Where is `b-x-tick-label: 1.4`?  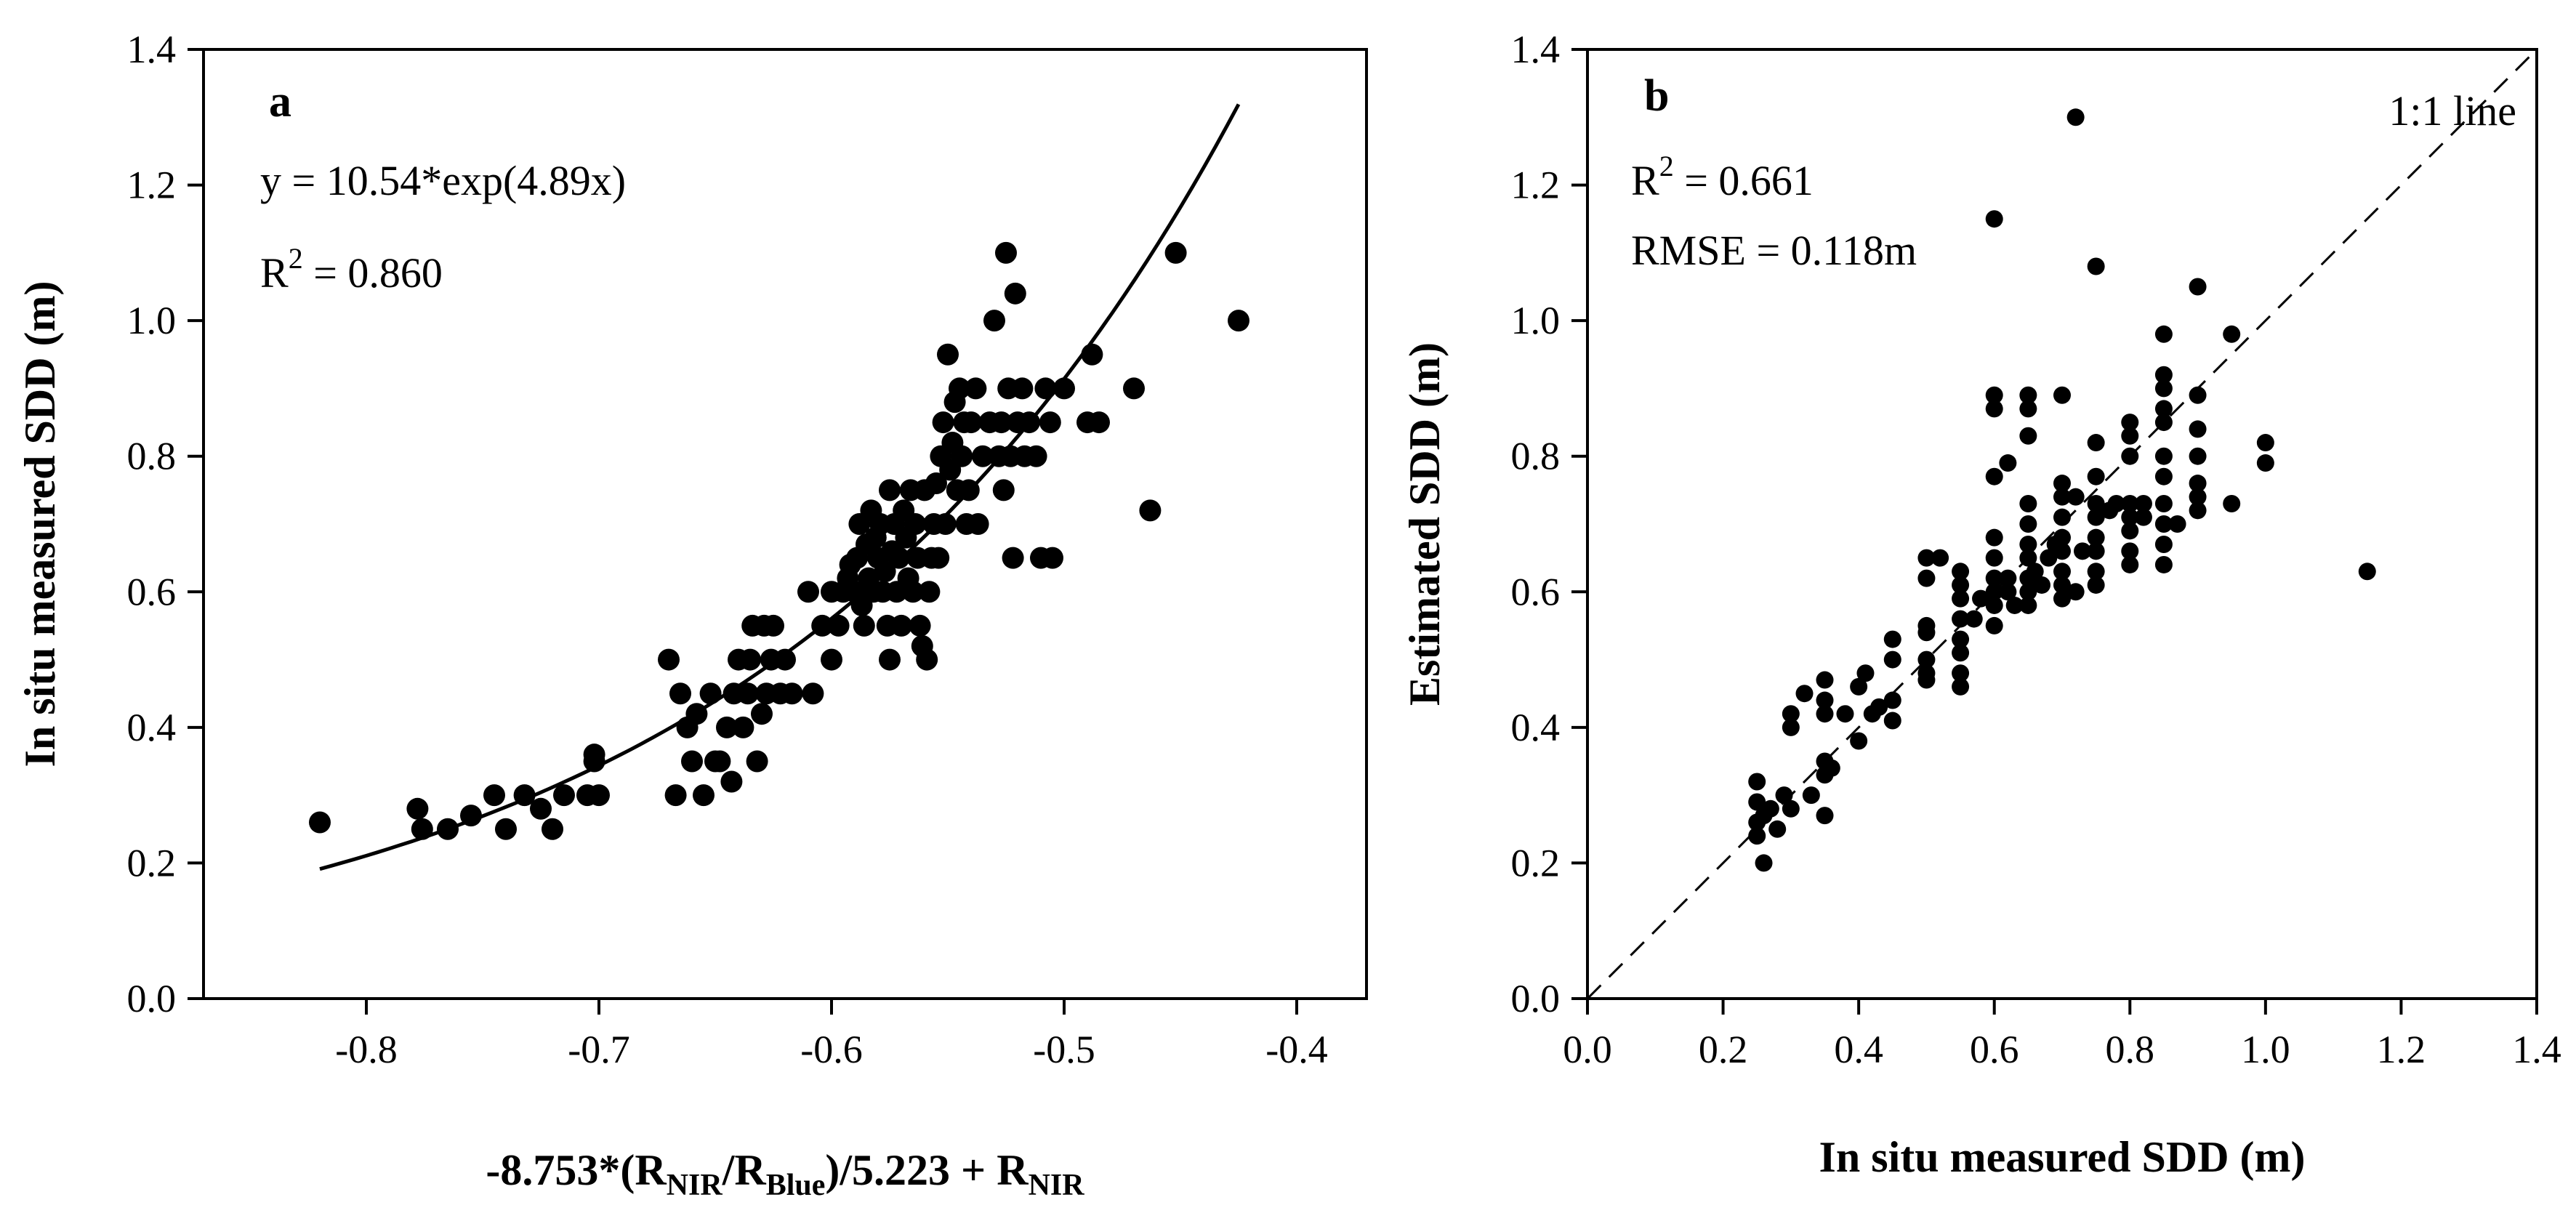
b-x-tick-label: 1.4 is located at coordinates (2536, 1049).